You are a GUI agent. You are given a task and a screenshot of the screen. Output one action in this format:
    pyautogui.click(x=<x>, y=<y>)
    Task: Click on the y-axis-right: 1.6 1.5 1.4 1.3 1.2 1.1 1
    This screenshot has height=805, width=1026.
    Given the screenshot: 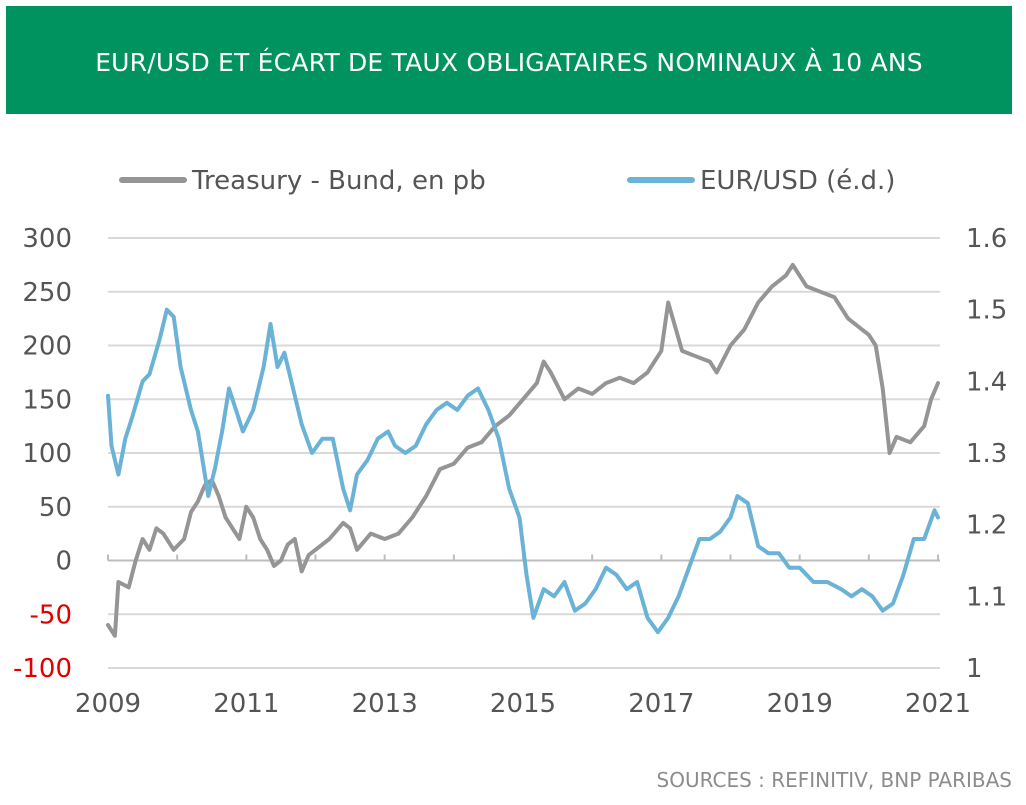 What is the action you would take?
    pyautogui.click(x=986, y=454)
    